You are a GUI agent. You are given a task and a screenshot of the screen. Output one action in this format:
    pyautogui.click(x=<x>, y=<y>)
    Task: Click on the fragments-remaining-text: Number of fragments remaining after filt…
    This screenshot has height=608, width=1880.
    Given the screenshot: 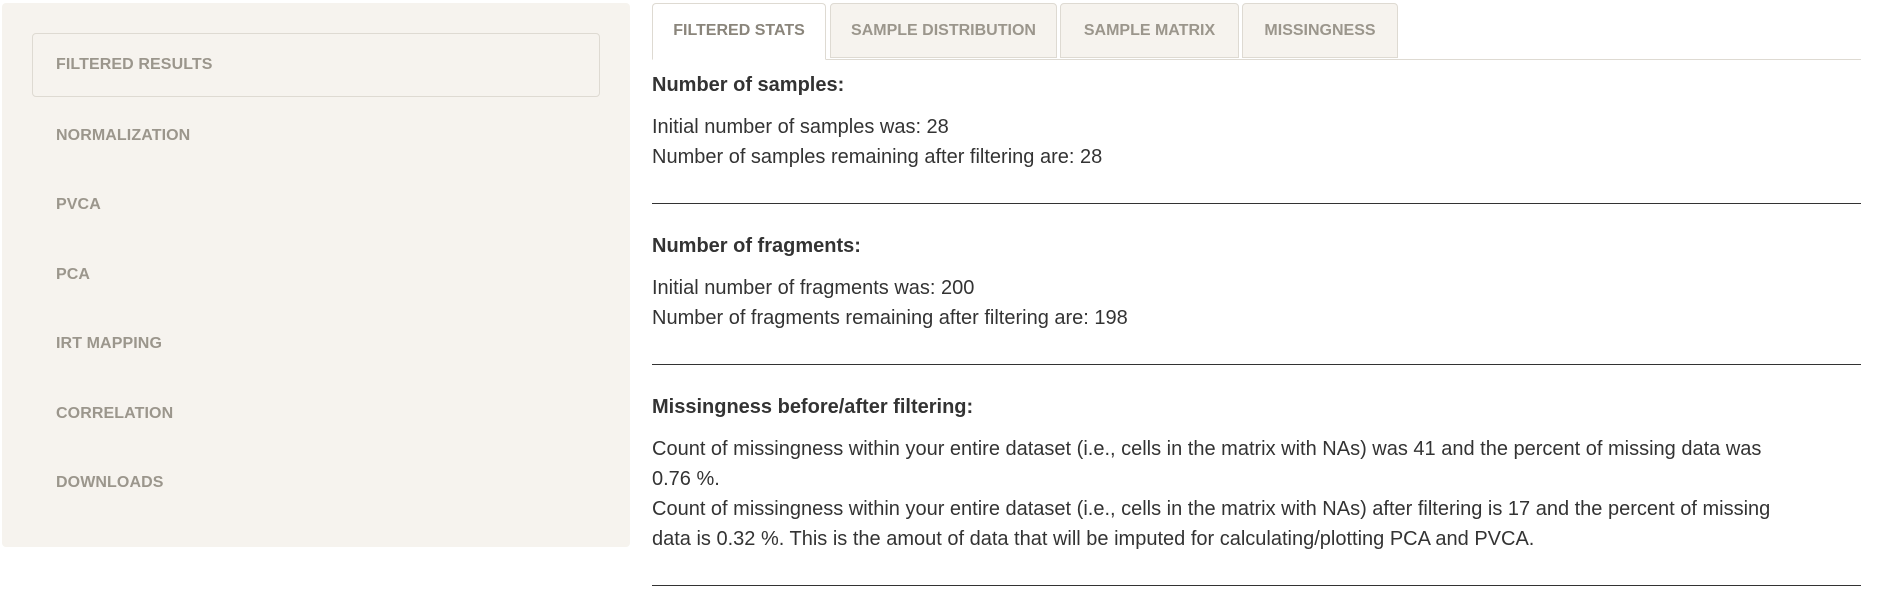 What is the action you would take?
    pyautogui.click(x=890, y=318)
    